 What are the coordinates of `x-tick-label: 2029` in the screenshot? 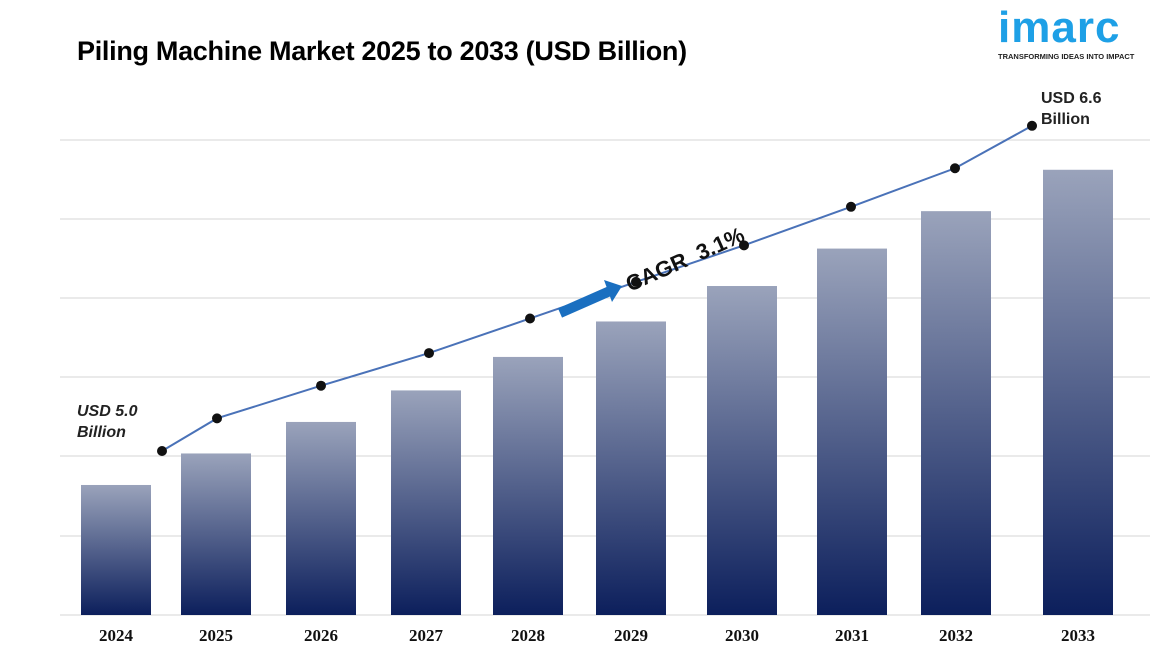 It's located at (631, 635).